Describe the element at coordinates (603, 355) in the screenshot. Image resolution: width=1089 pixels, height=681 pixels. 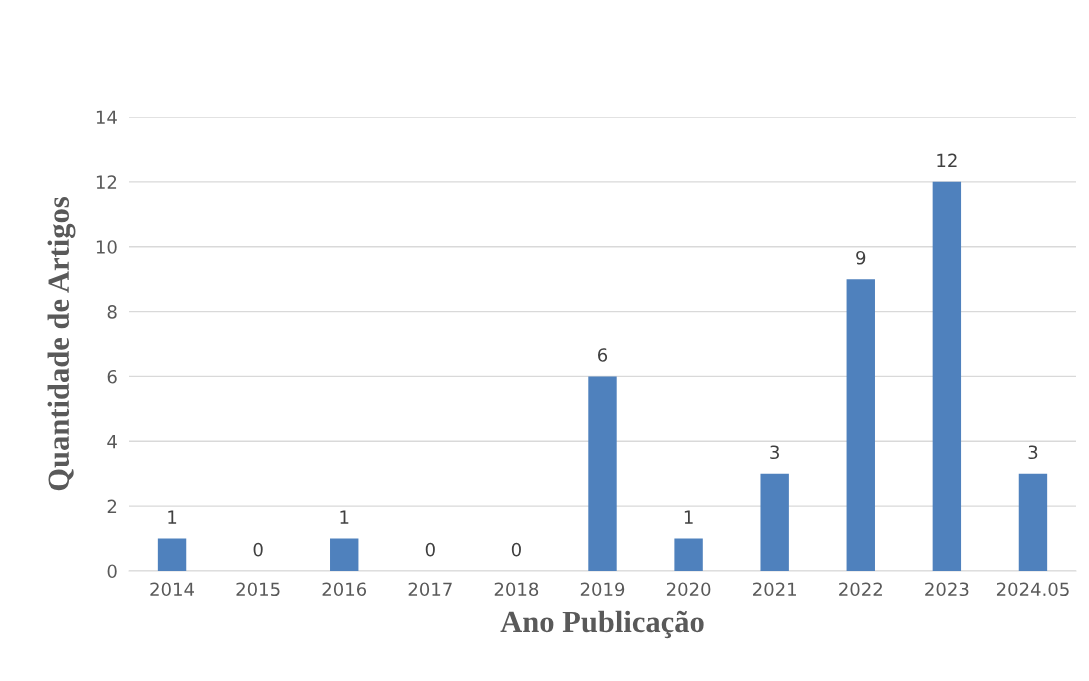
I see `data-label: 6` at that location.